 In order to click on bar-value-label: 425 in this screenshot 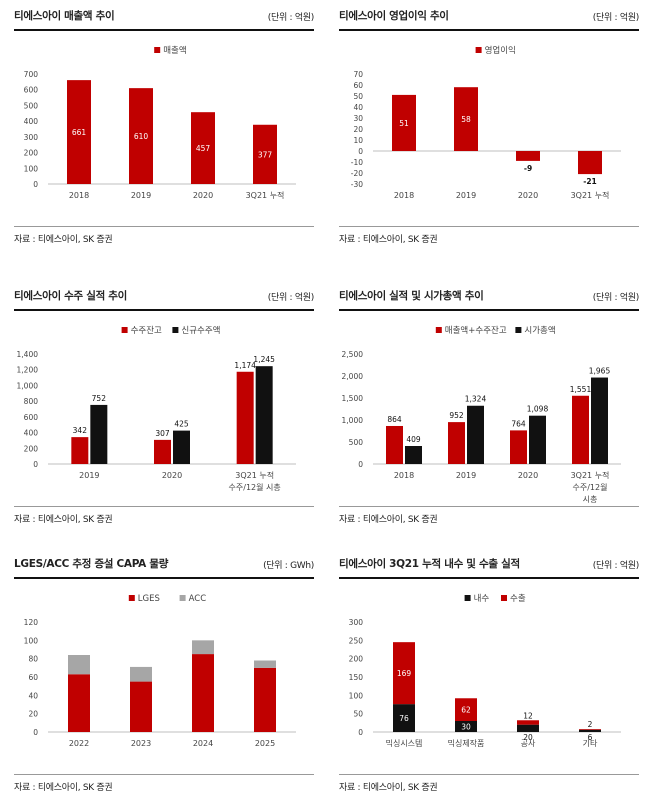, I will do `click(181, 424)`.